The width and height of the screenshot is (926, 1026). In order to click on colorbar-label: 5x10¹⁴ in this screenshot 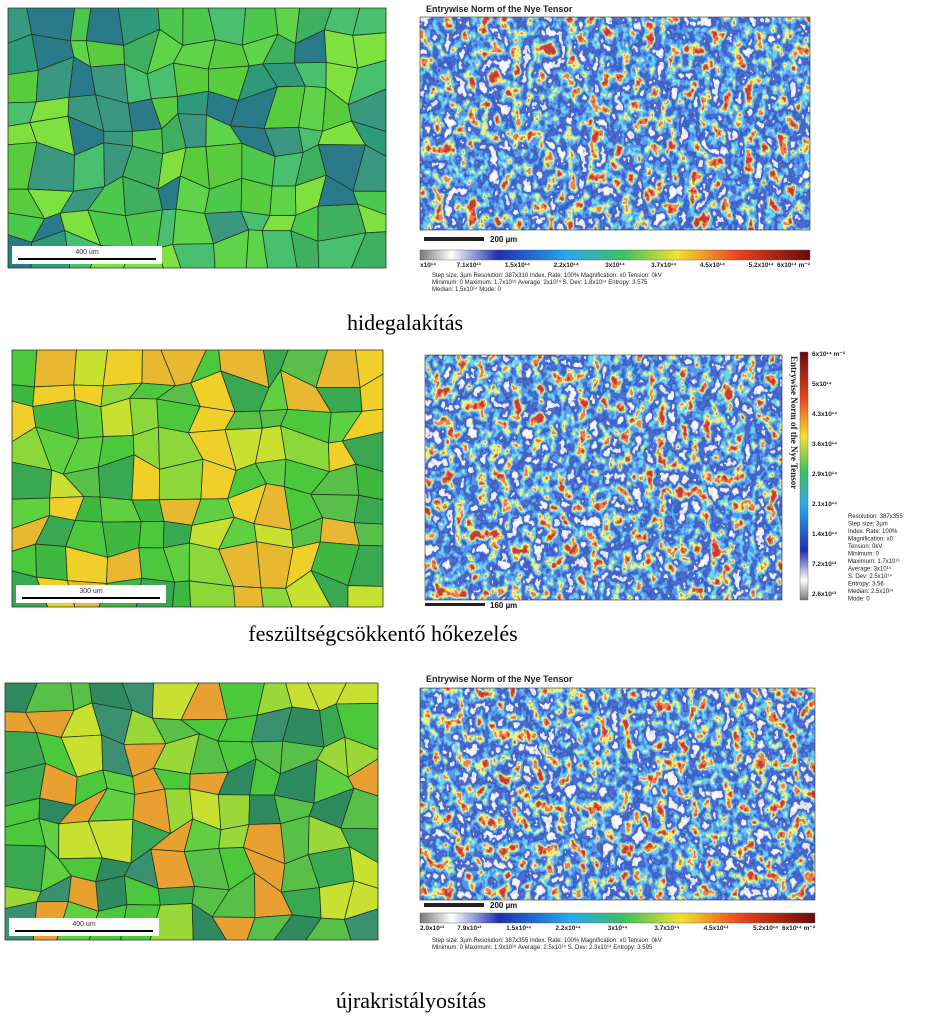, I will do `click(822, 384)`.